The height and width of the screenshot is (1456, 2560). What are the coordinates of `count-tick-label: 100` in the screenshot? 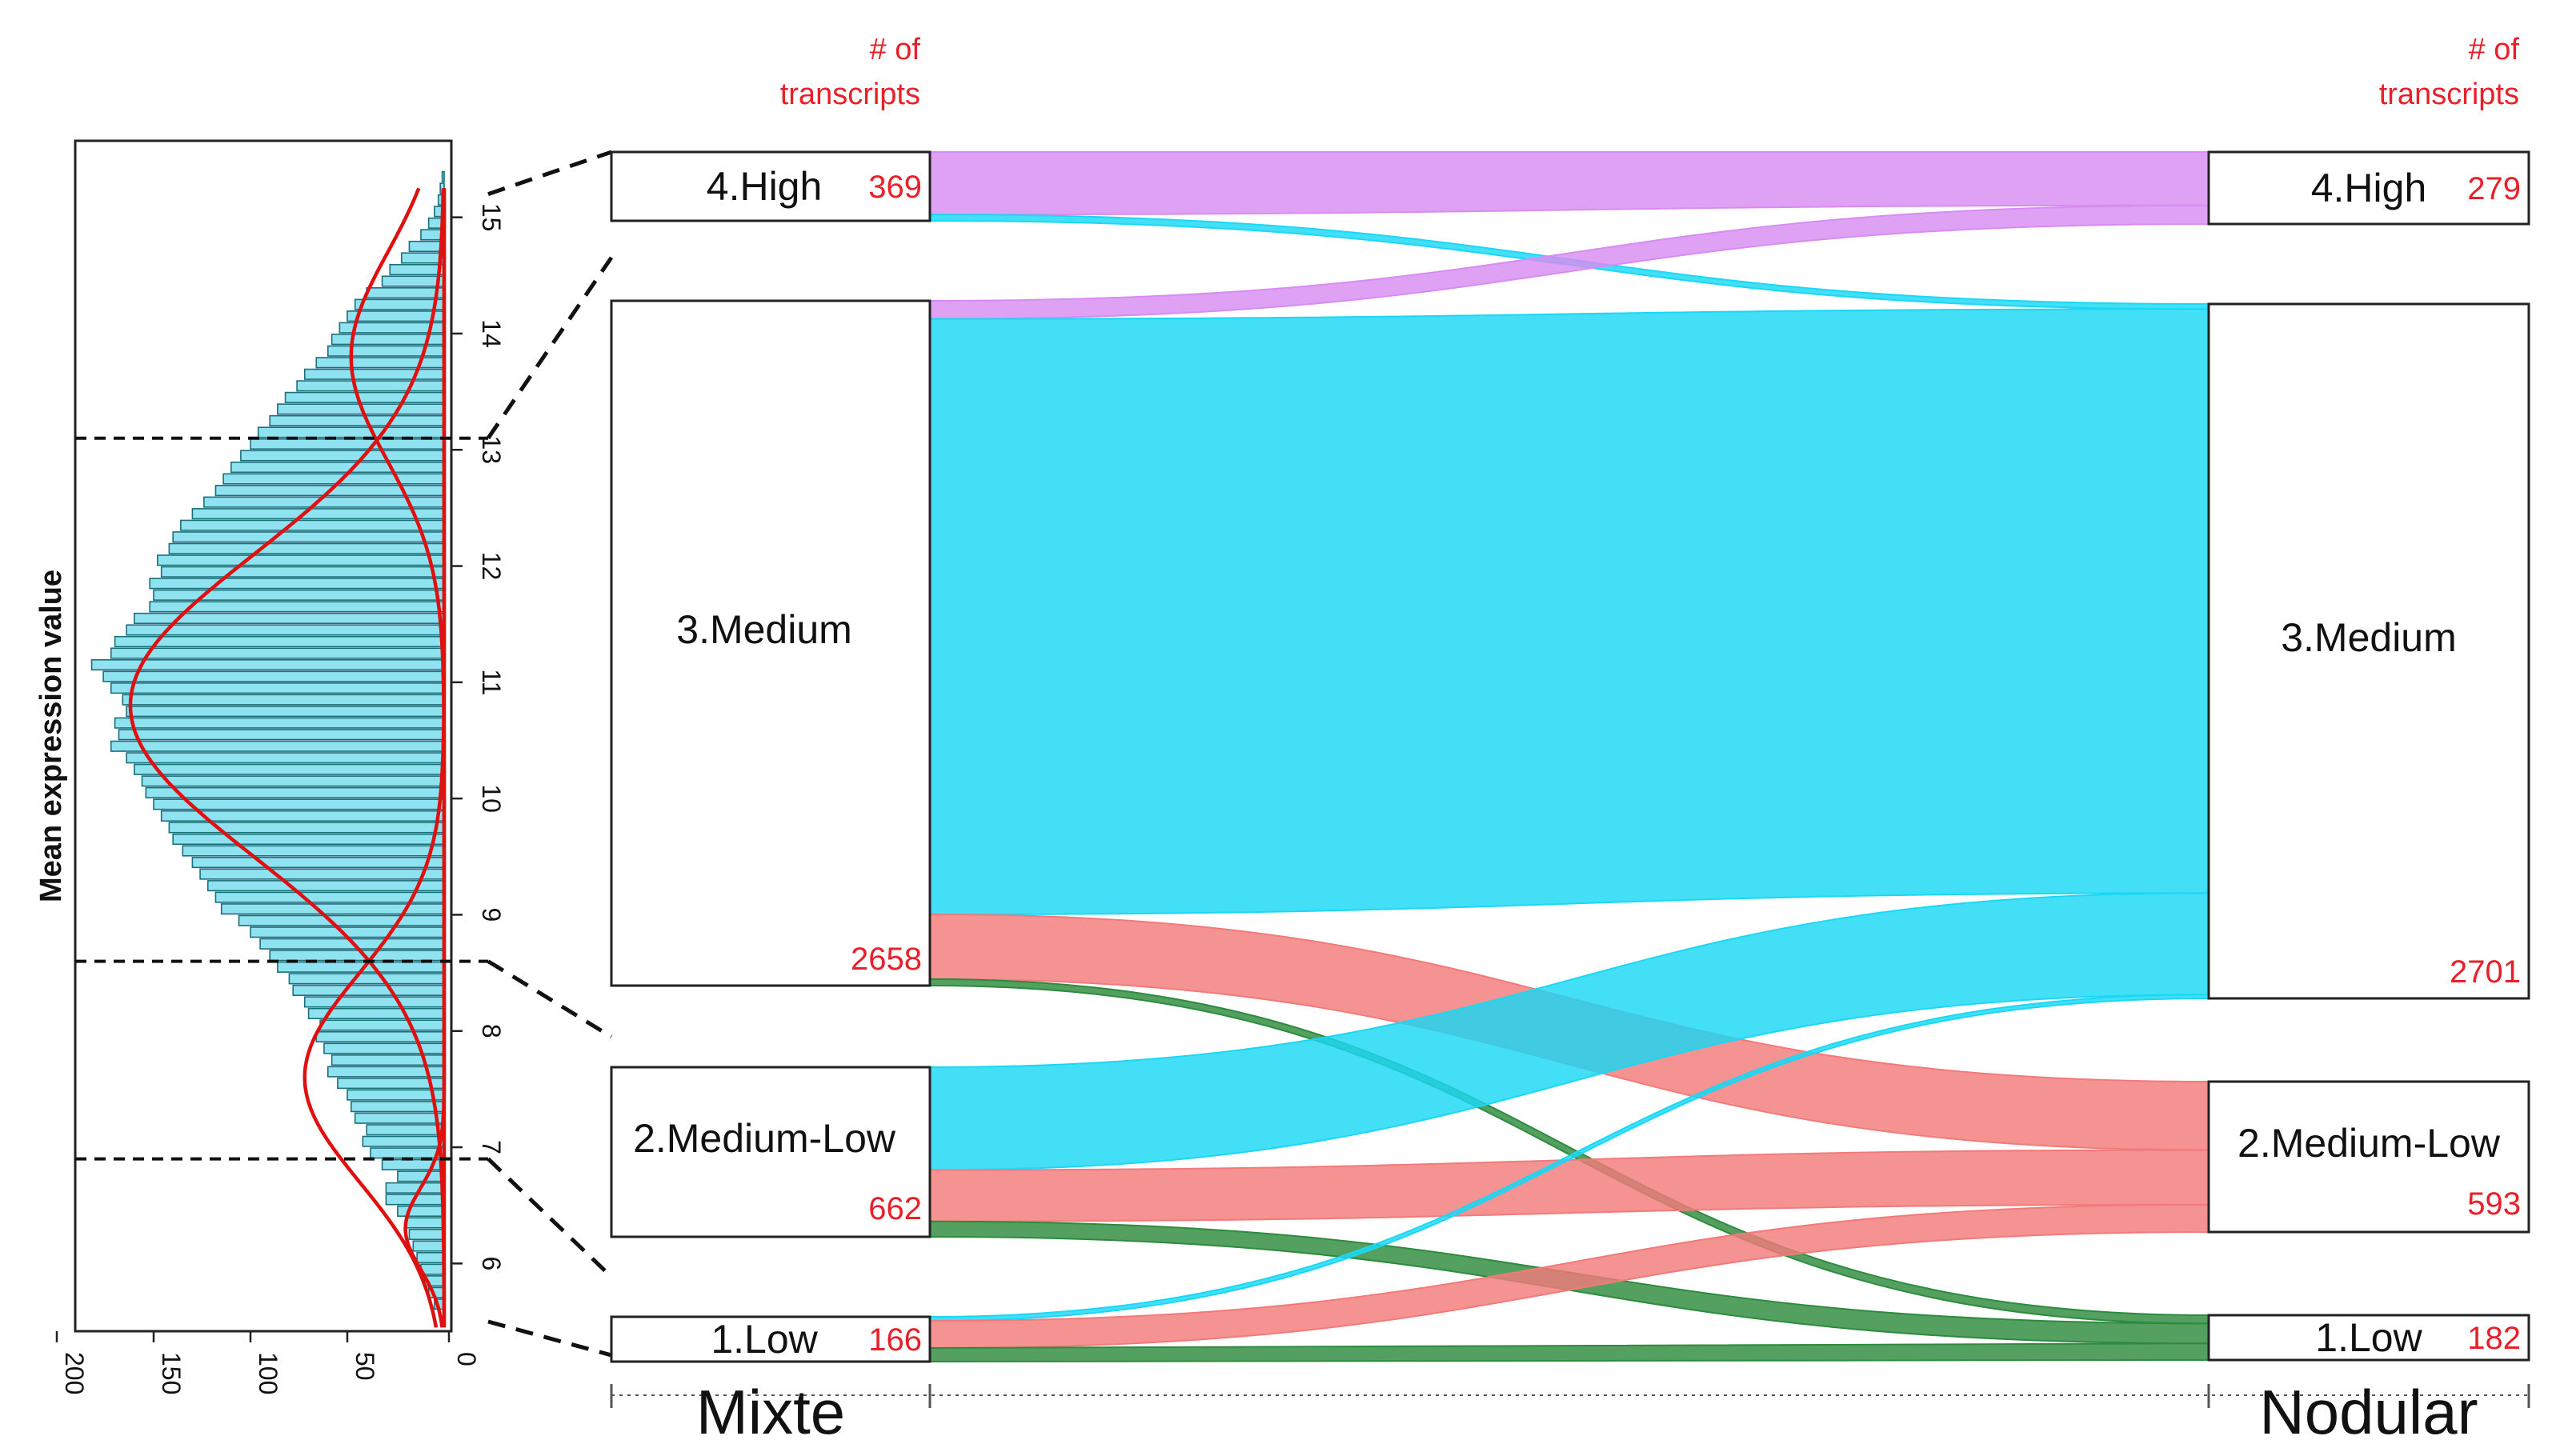 It's located at (268, 1373).